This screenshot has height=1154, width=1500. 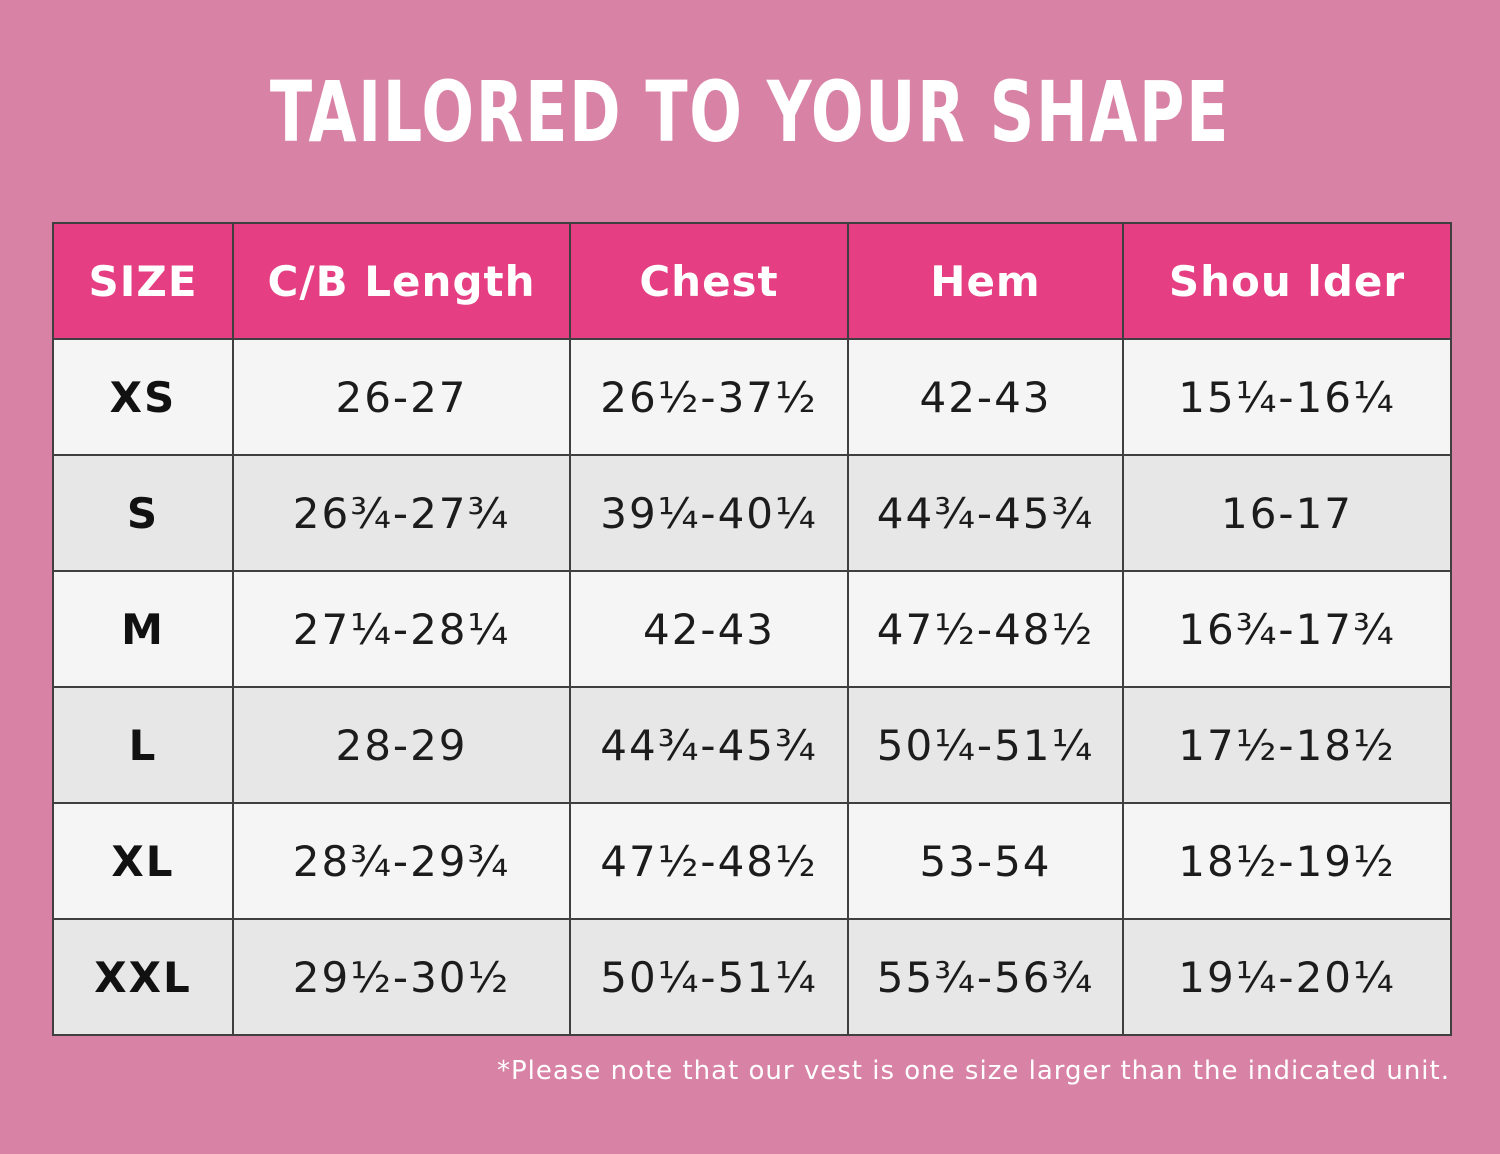 What do you see at coordinates (143, 745) in the screenshot?
I see `size-cell: L` at bounding box center [143, 745].